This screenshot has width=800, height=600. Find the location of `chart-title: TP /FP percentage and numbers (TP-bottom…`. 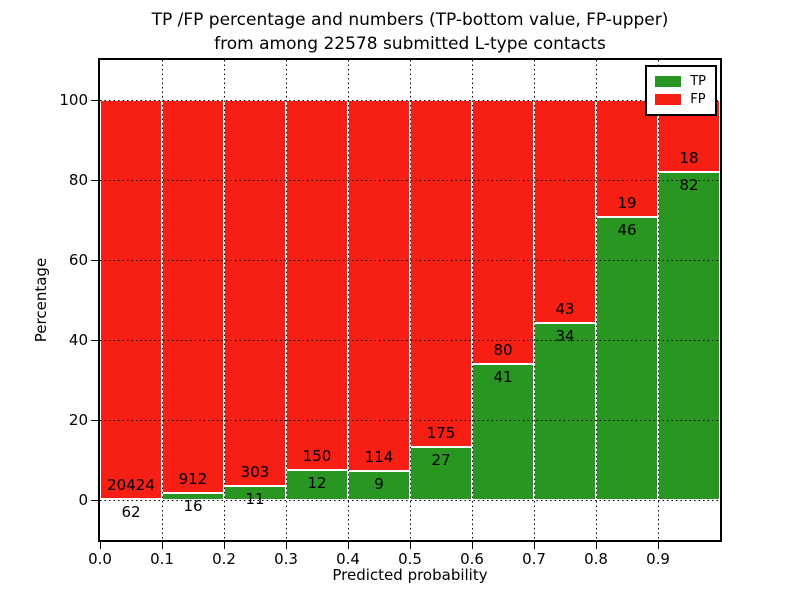

chart-title: TP /FP percentage and numbers (TP-bottom… is located at coordinates (405, 32).